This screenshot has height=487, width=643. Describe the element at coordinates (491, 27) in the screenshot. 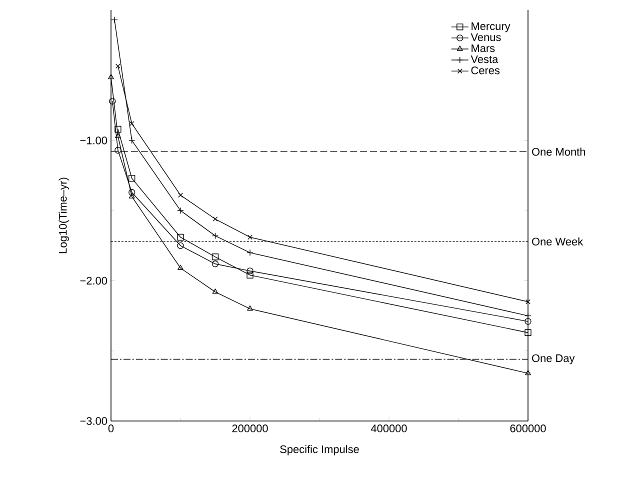

I see `legend-label: Mercury` at that location.